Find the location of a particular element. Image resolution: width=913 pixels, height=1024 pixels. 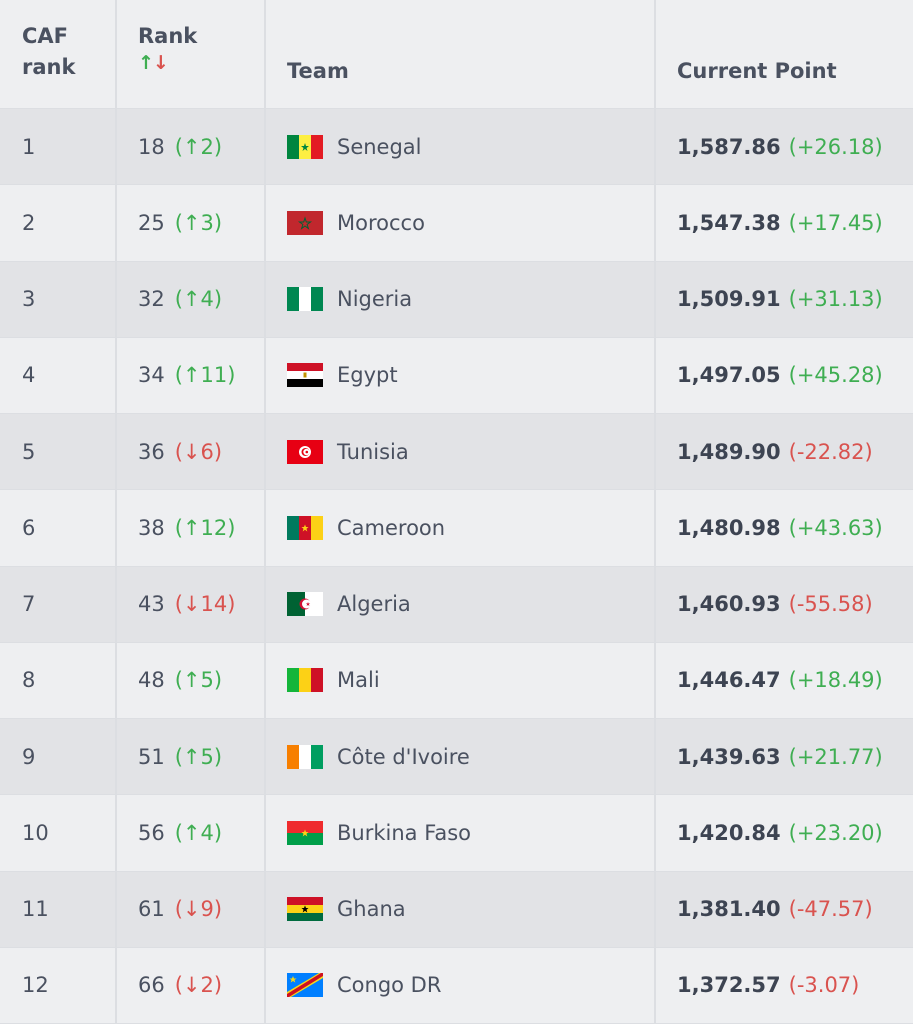

team-cell: Tunisia is located at coordinates (461, 452).